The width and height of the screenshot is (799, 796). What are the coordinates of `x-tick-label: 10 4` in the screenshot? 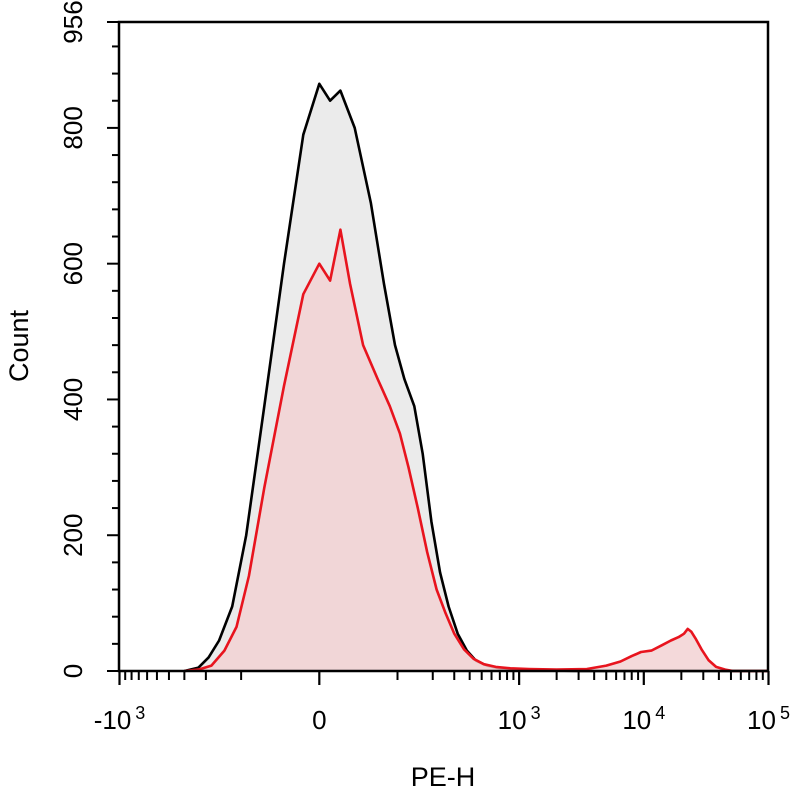 It's located at (643, 719).